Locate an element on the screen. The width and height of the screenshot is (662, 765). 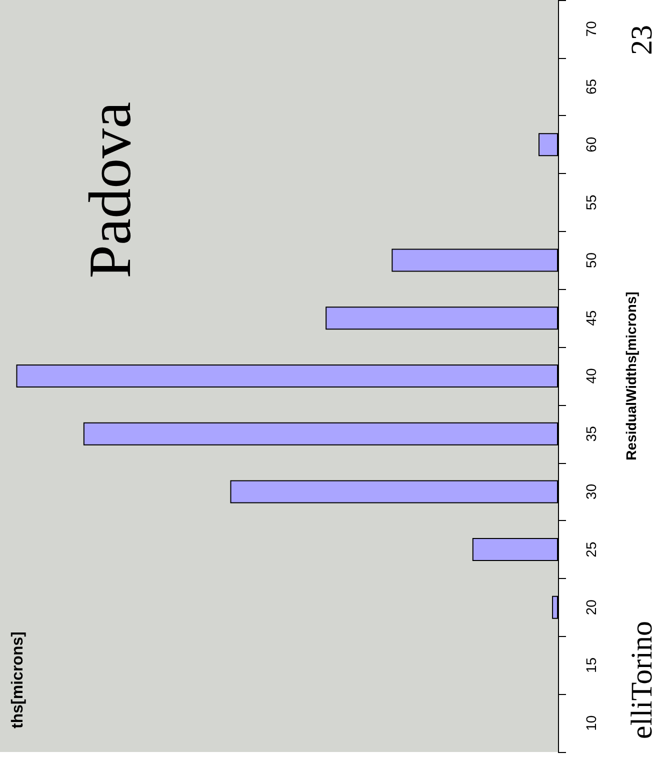
y-tick-label: 70 is located at coordinates (591, 28).